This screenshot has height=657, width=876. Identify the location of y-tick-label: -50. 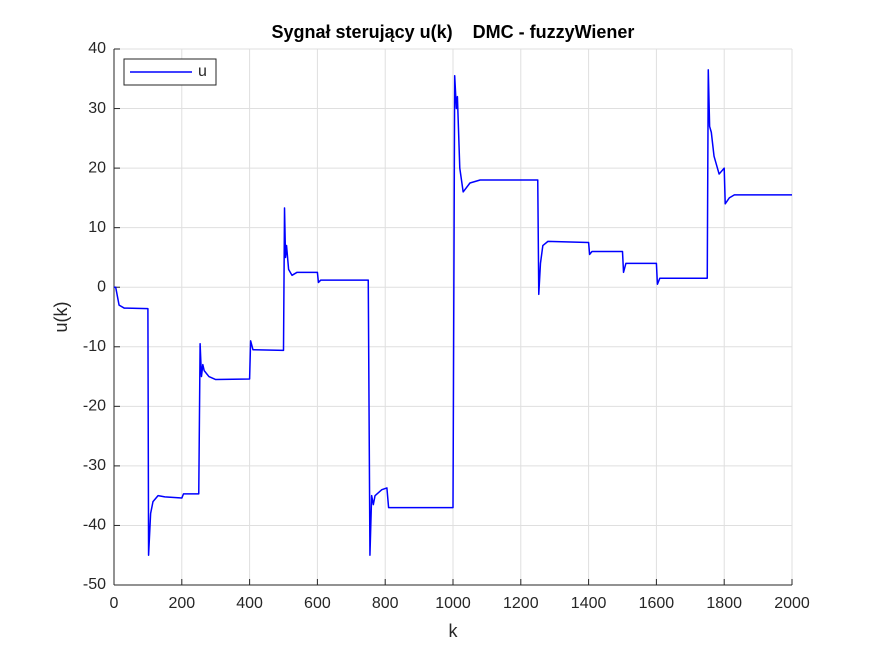
(94, 584).